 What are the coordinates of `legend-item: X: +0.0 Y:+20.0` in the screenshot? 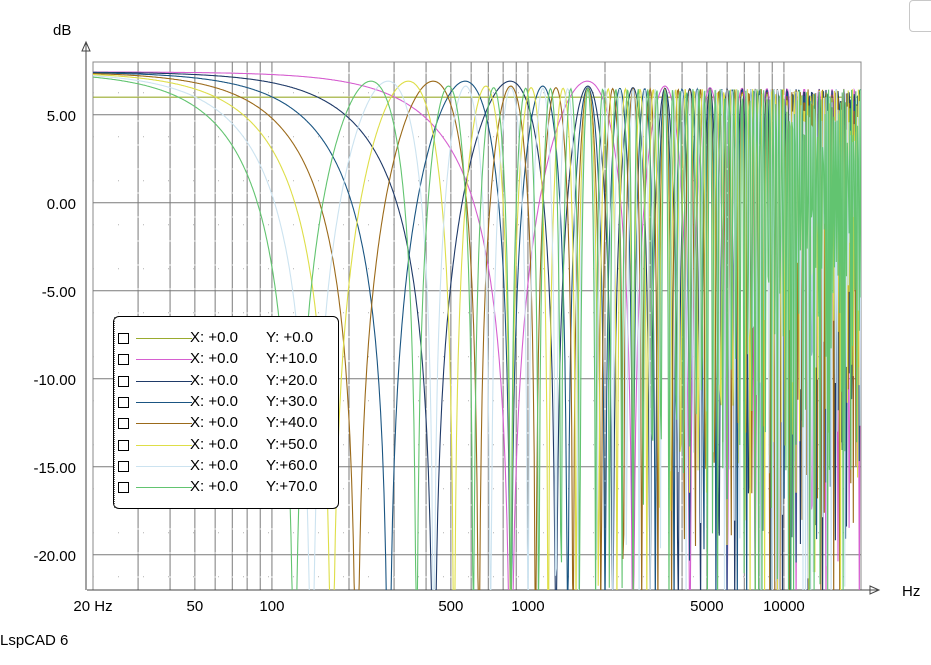 It's located at (226, 381).